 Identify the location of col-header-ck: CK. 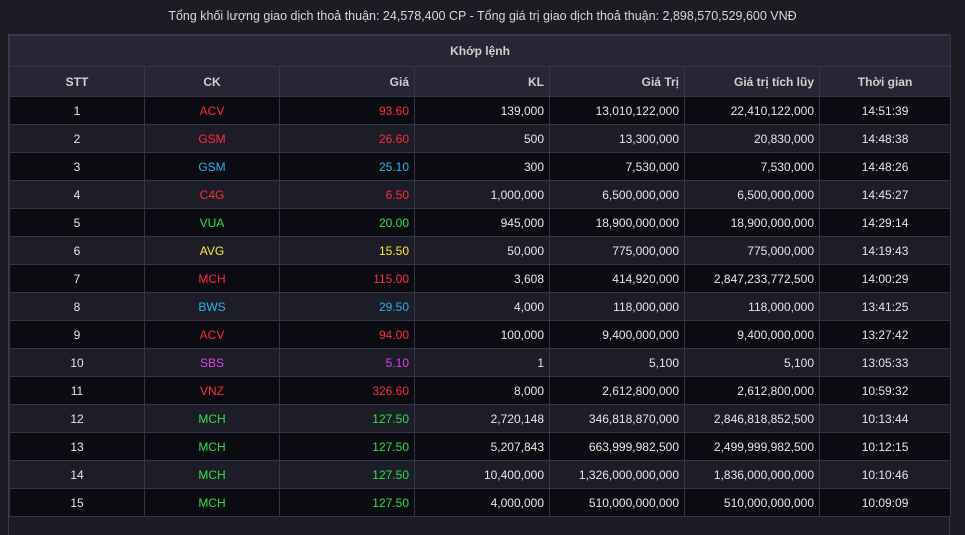
(212, 81).